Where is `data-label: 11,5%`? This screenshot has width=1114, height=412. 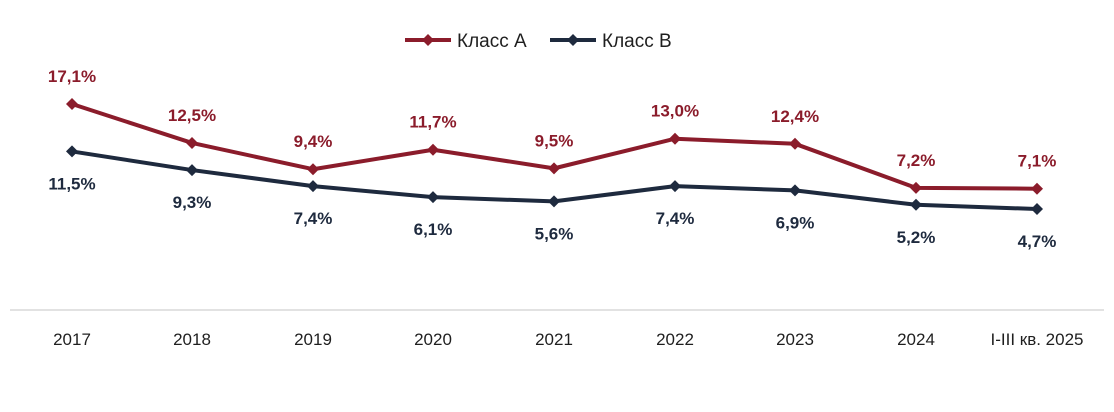
data-label: 11,5% is located at coordinates (71, 183).